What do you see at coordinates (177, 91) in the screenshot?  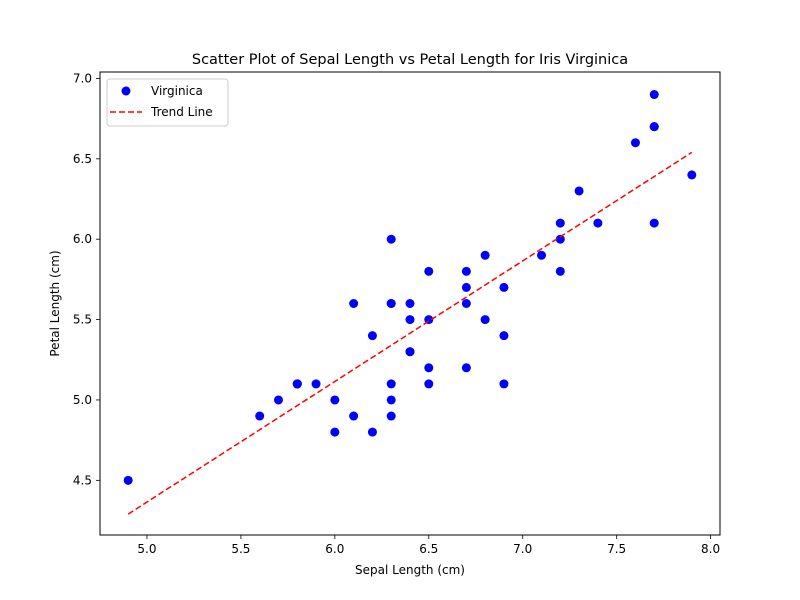 I see `legend-label-virginica: Virginica` at bounding box center [177, 91].